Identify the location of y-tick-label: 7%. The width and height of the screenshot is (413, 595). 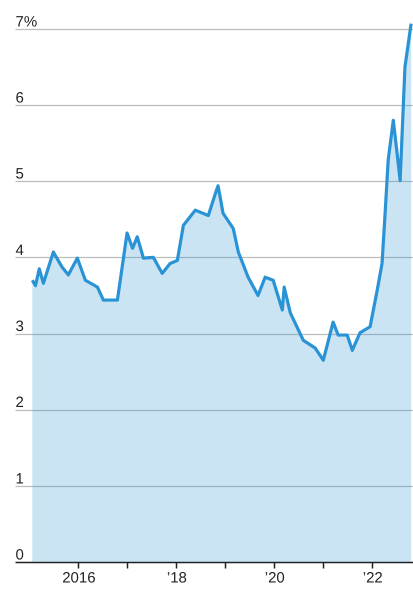
(27, 21).